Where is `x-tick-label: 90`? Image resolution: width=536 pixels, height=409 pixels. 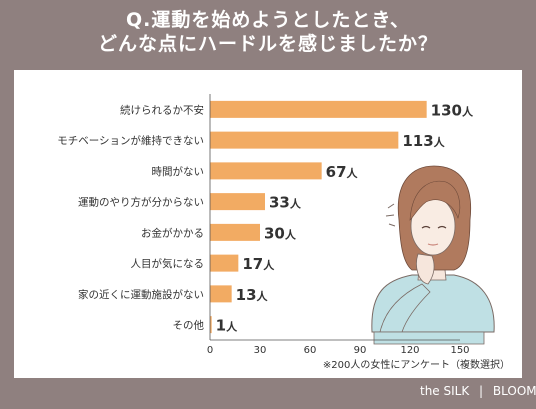 x-tick-label: 90 is located at coordinates (360, 350).